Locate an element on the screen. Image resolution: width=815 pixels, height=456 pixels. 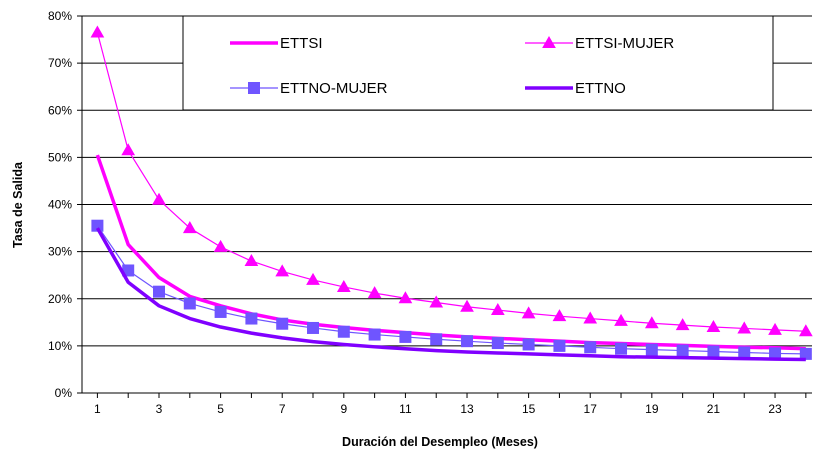
legend-marker-ettsi-mujer is located at coordinates (549, 41).